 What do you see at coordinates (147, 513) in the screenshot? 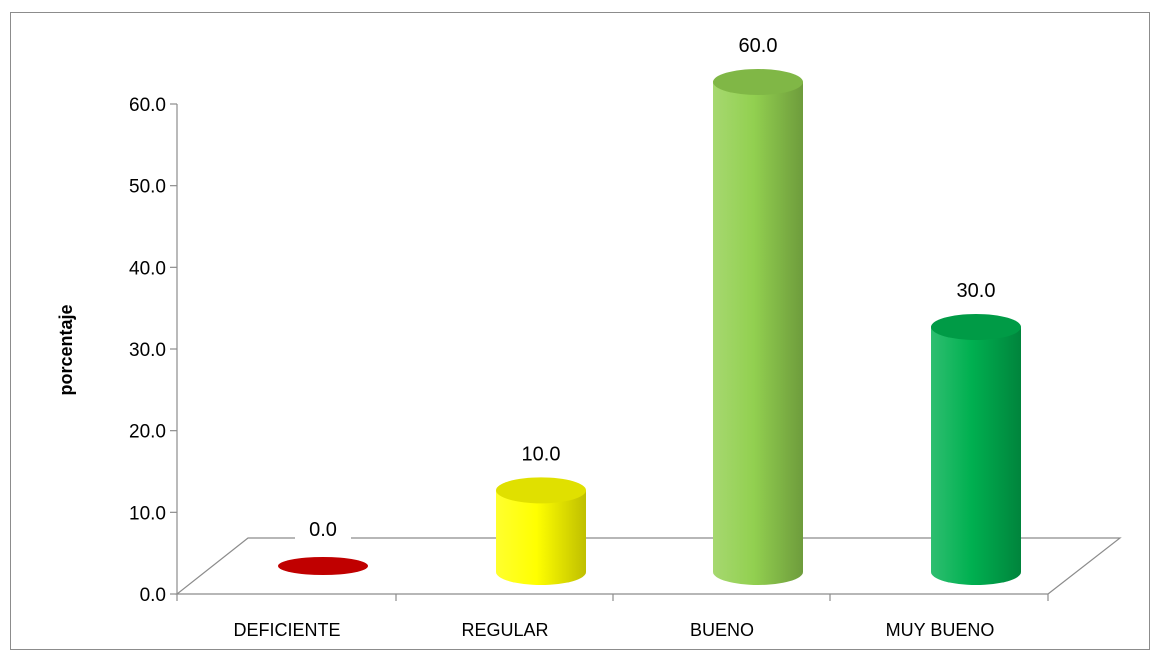
I see `y-tick-label: 10.0` at bounding box center [147, 513].